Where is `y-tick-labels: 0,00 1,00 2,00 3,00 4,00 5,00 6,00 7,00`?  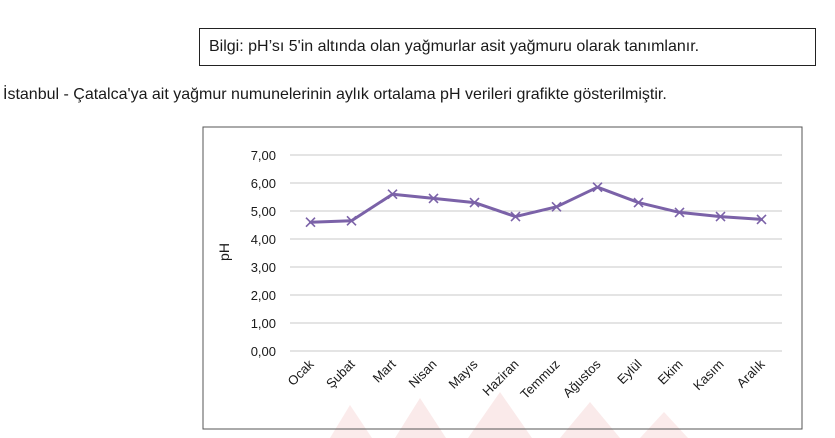
y-tick-labels: 0,00 1,00 2,00 3,00 4,00 5,00 6,00 7,00 is located at coordinates (263, 253).